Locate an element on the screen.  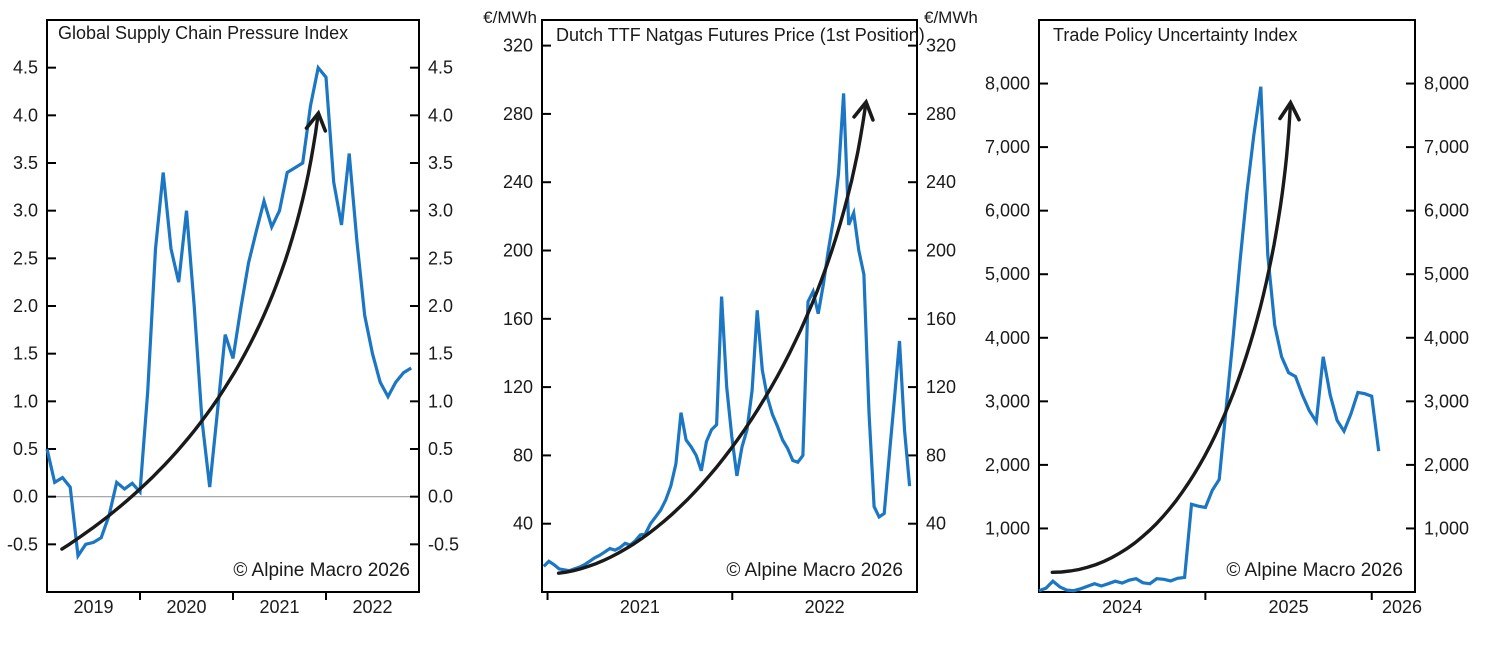
y-axis-tick-label-left: 160 is located at coordinates (518, 319).